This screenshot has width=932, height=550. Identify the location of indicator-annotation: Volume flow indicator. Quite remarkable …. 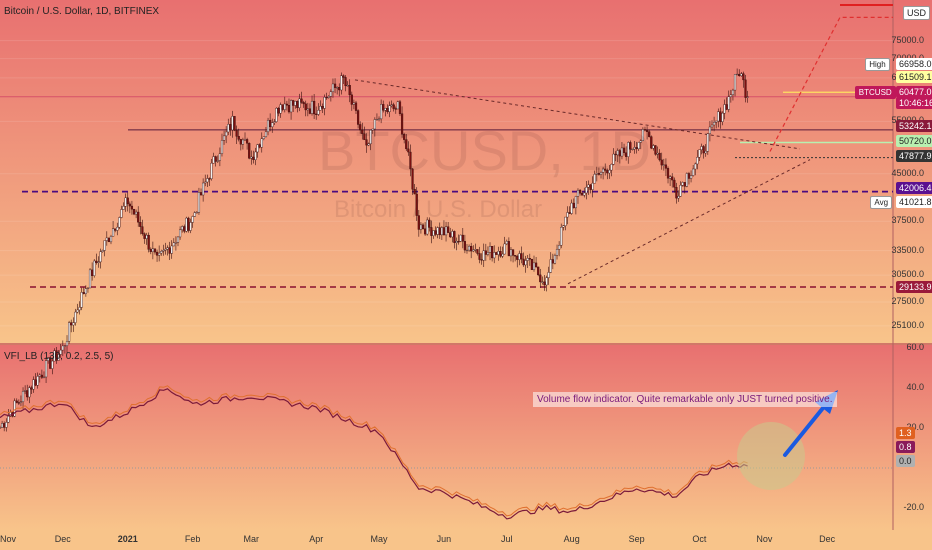
(685, 399).